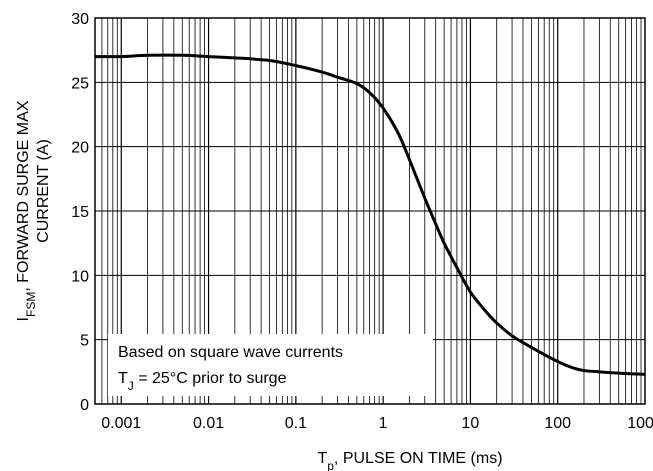 This screenshot has height=471, width=653. I want to click on x-tick-label: 0.1, so click(296, 423).